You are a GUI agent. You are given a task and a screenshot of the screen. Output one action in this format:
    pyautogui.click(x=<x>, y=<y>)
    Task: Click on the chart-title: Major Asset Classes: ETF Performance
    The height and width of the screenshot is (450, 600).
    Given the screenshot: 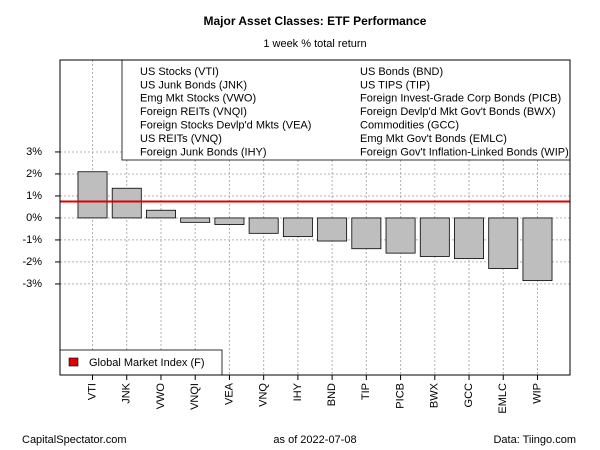 What is the action you would take?
    pyautogui.click(x=315, y=21)
    